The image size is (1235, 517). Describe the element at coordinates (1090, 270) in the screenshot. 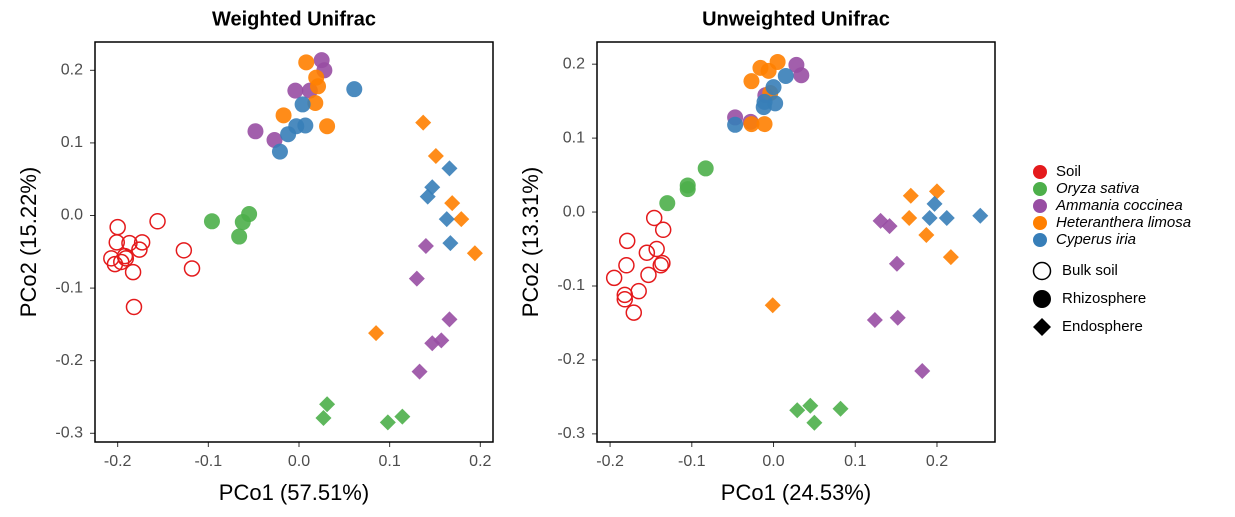

I see `legend-label: Bulk soil` at that location.